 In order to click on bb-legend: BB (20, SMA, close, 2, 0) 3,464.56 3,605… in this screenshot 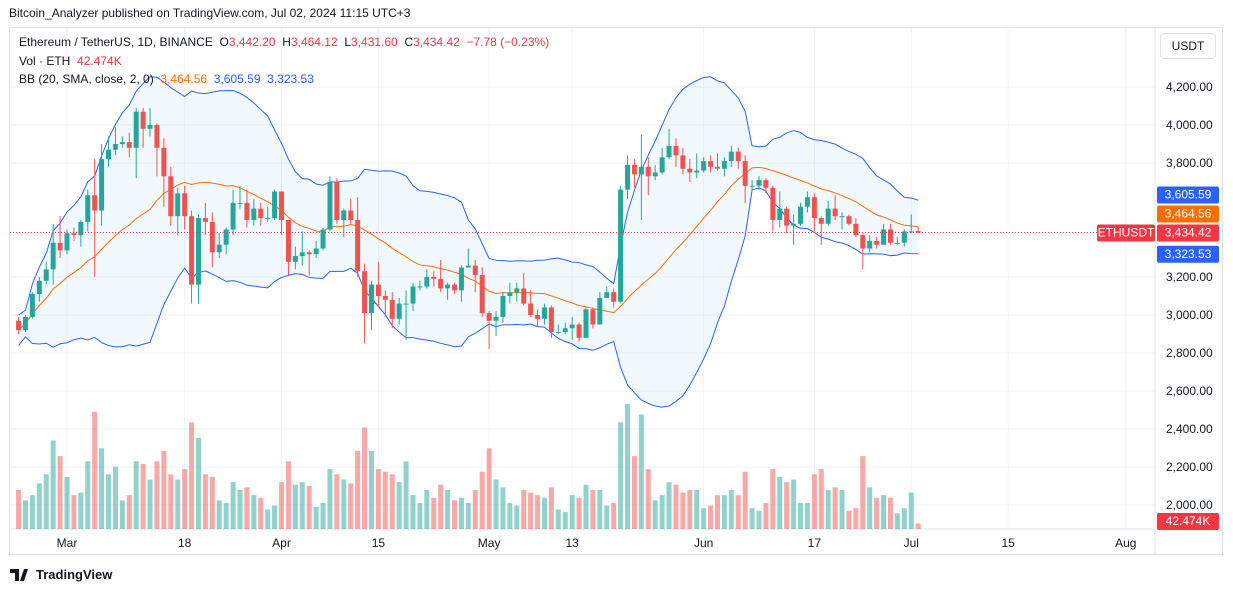, I will do `click(166, 79)`.